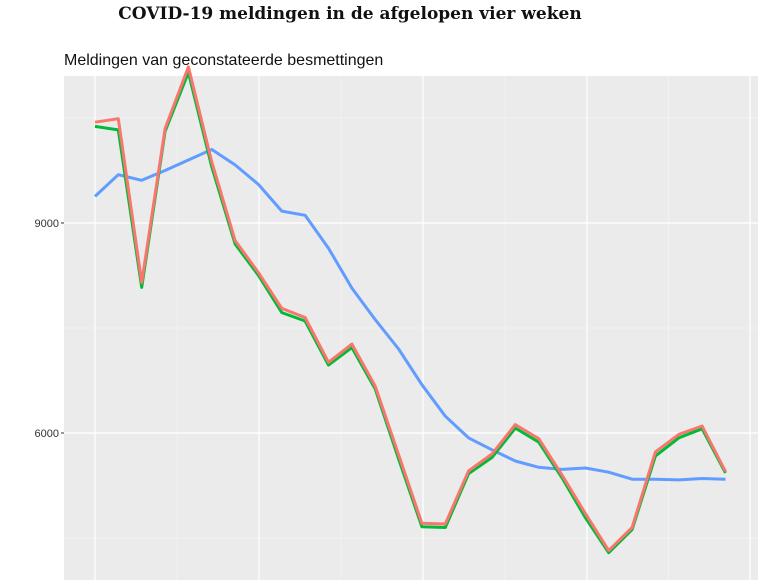 The width and height of the screenshot is (776, 580). What do you see at coordinates (47, 224) in the screenshot?
I see `y-tick-label: 9000` at bounding box center [47, 224].